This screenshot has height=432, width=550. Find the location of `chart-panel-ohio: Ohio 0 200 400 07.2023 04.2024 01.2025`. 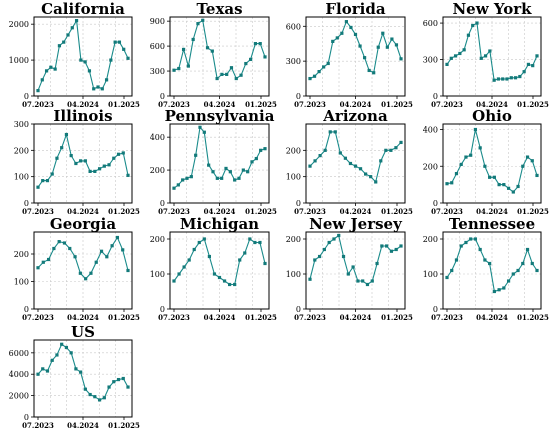

chart-panel-ohio: Ohio 0 200 400 07.2023 04.2024 01.2025 is located at coordinates (486, 161).